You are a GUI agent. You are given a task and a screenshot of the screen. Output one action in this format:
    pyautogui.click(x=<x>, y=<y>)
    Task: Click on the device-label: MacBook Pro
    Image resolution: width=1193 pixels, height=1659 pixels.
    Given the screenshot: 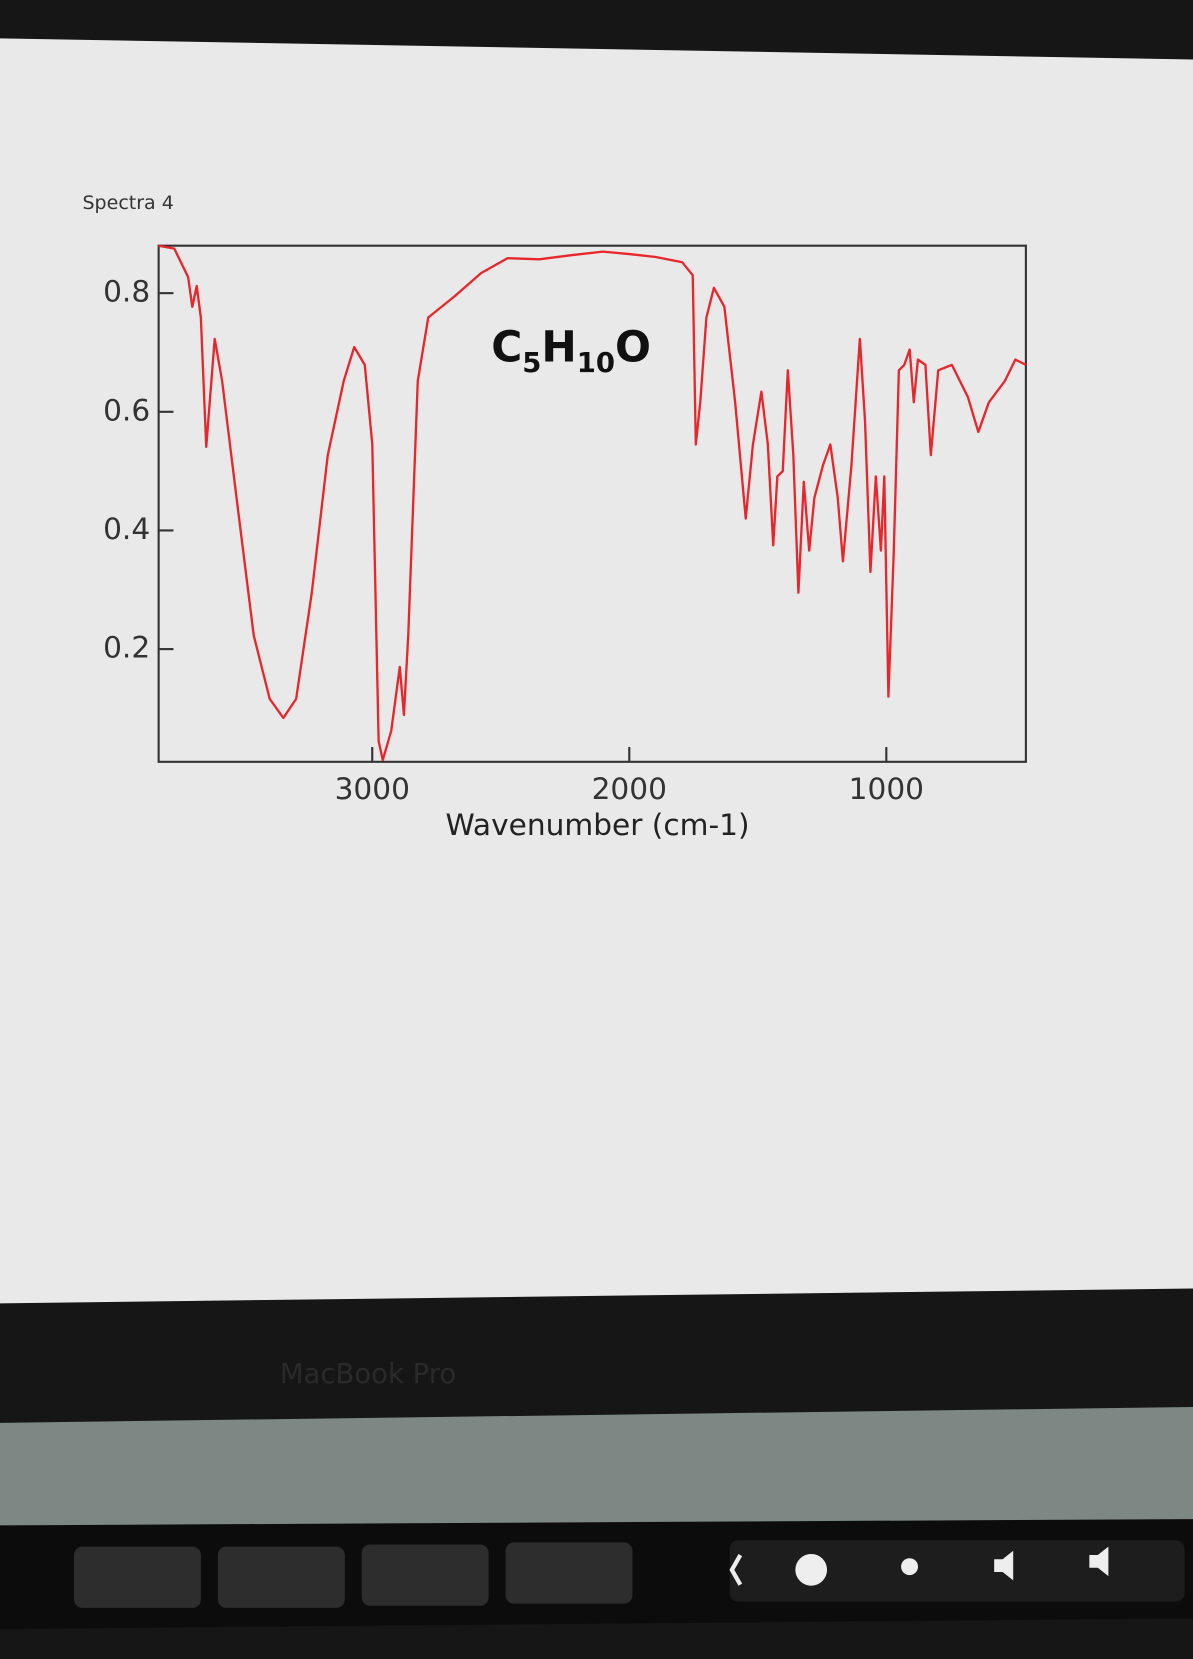 What is the action you would take?
    pyautogui.click(x=368, y=1374)
    